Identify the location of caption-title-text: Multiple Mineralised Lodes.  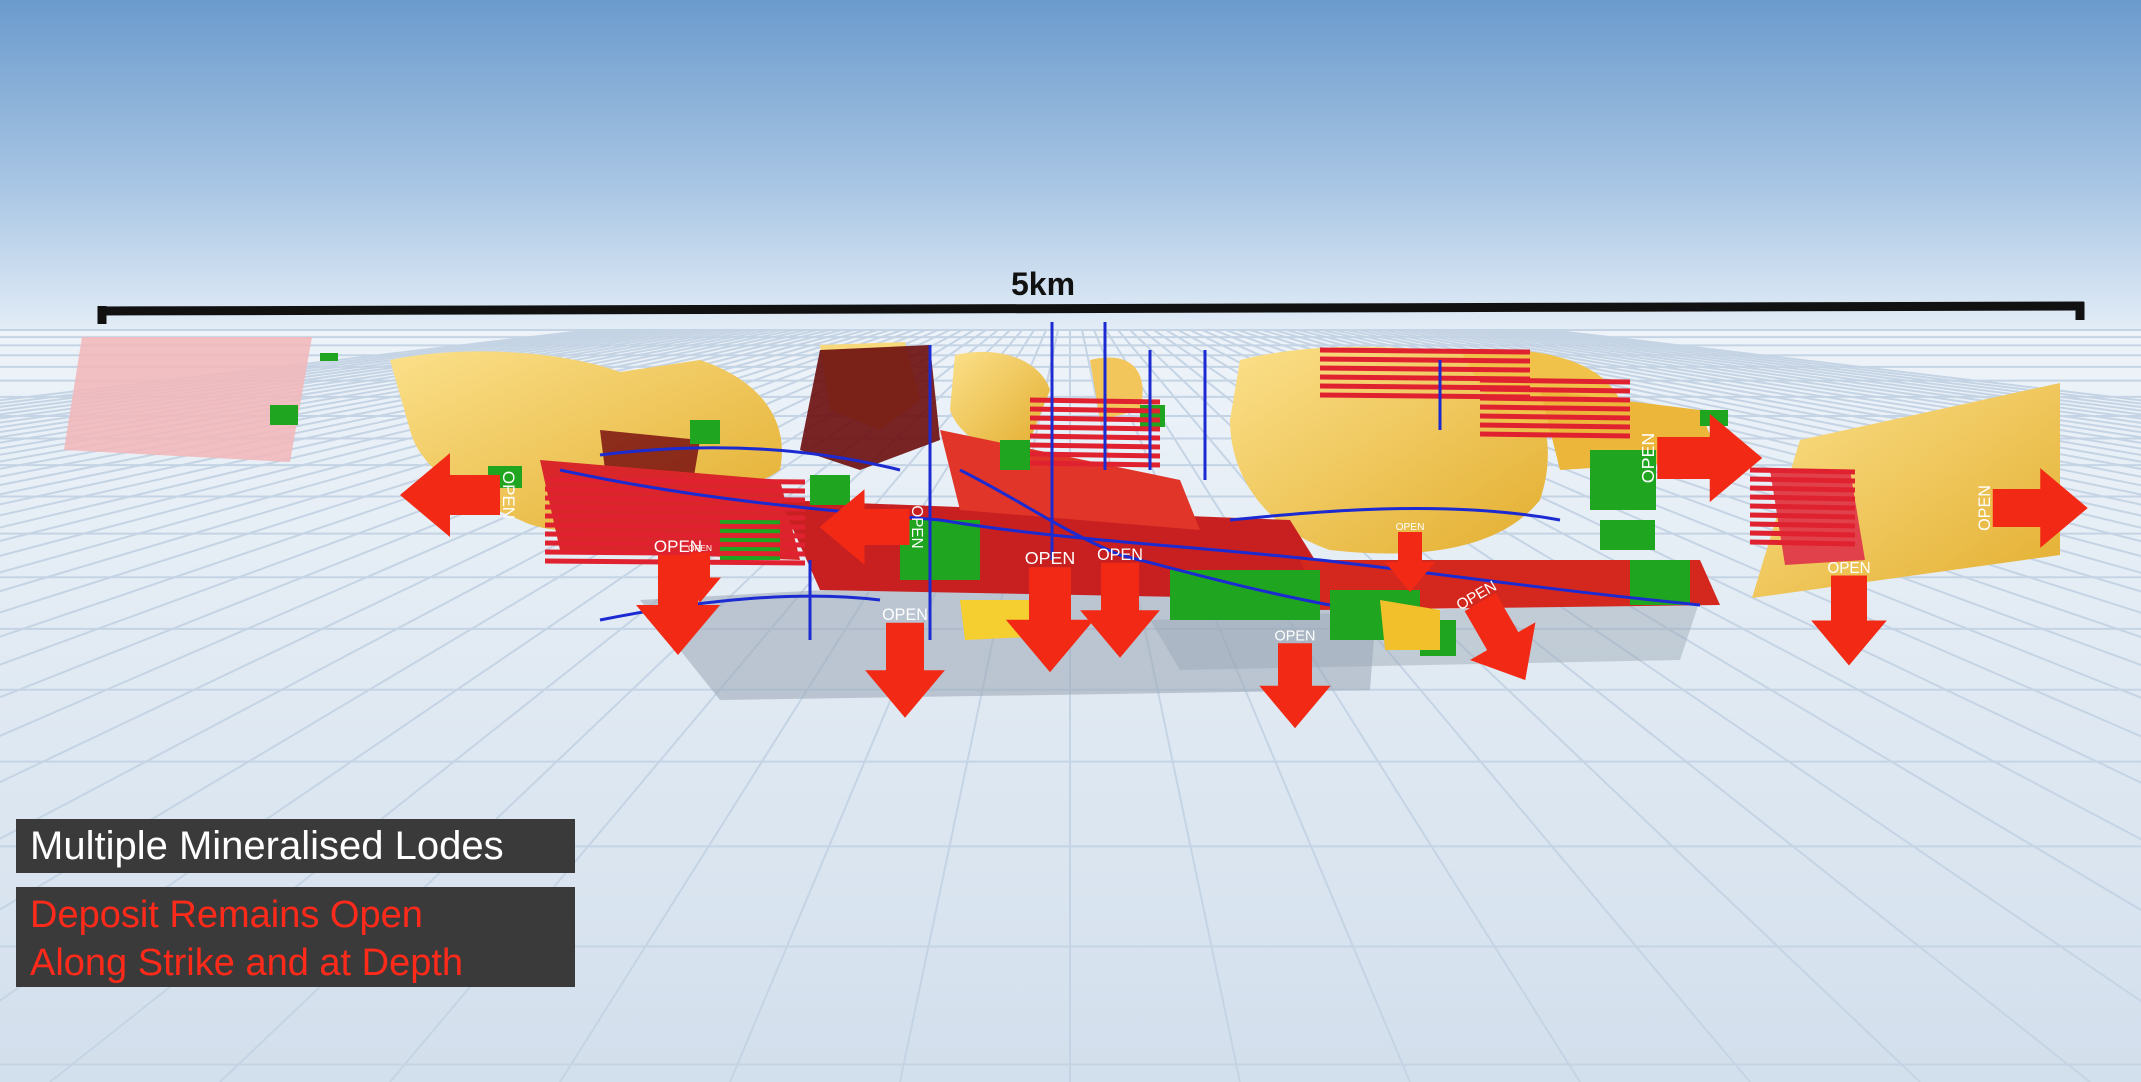
(267, 846).